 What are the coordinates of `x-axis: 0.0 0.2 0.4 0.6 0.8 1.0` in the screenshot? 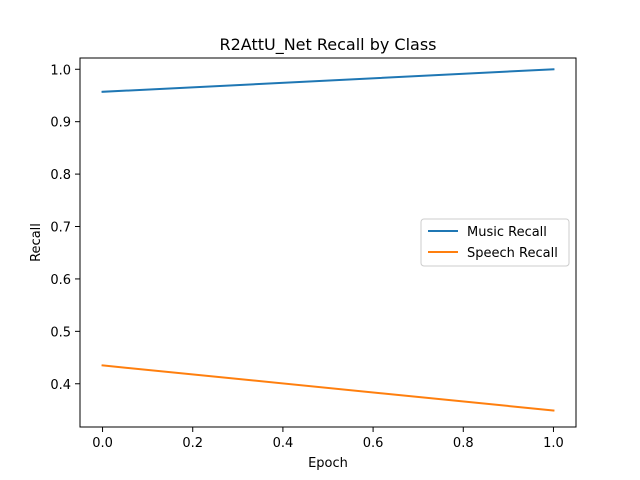 It's located at (328, 439).